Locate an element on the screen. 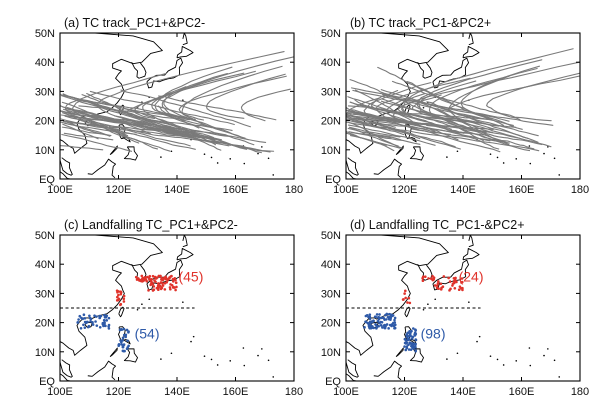  panel-c-landfall-points is located at coordinates (127, 313).